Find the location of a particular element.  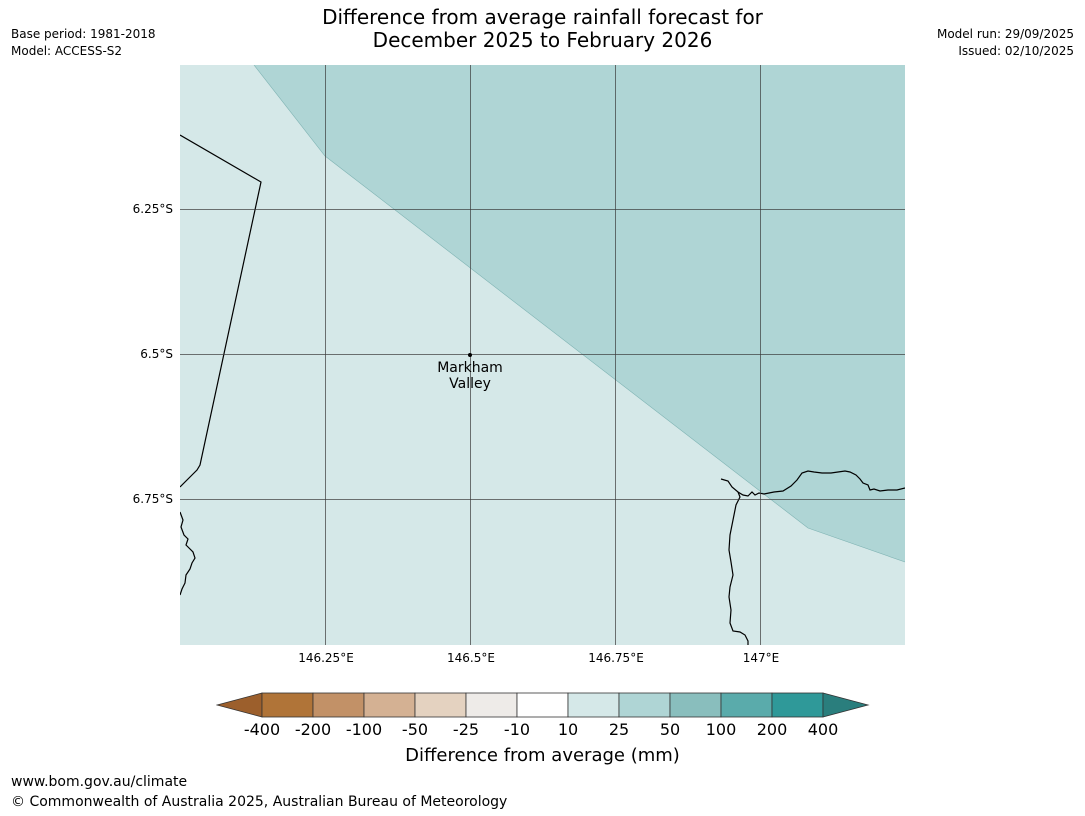

lat-tick-label: 6.75°S is located at coordinates (152, 499).